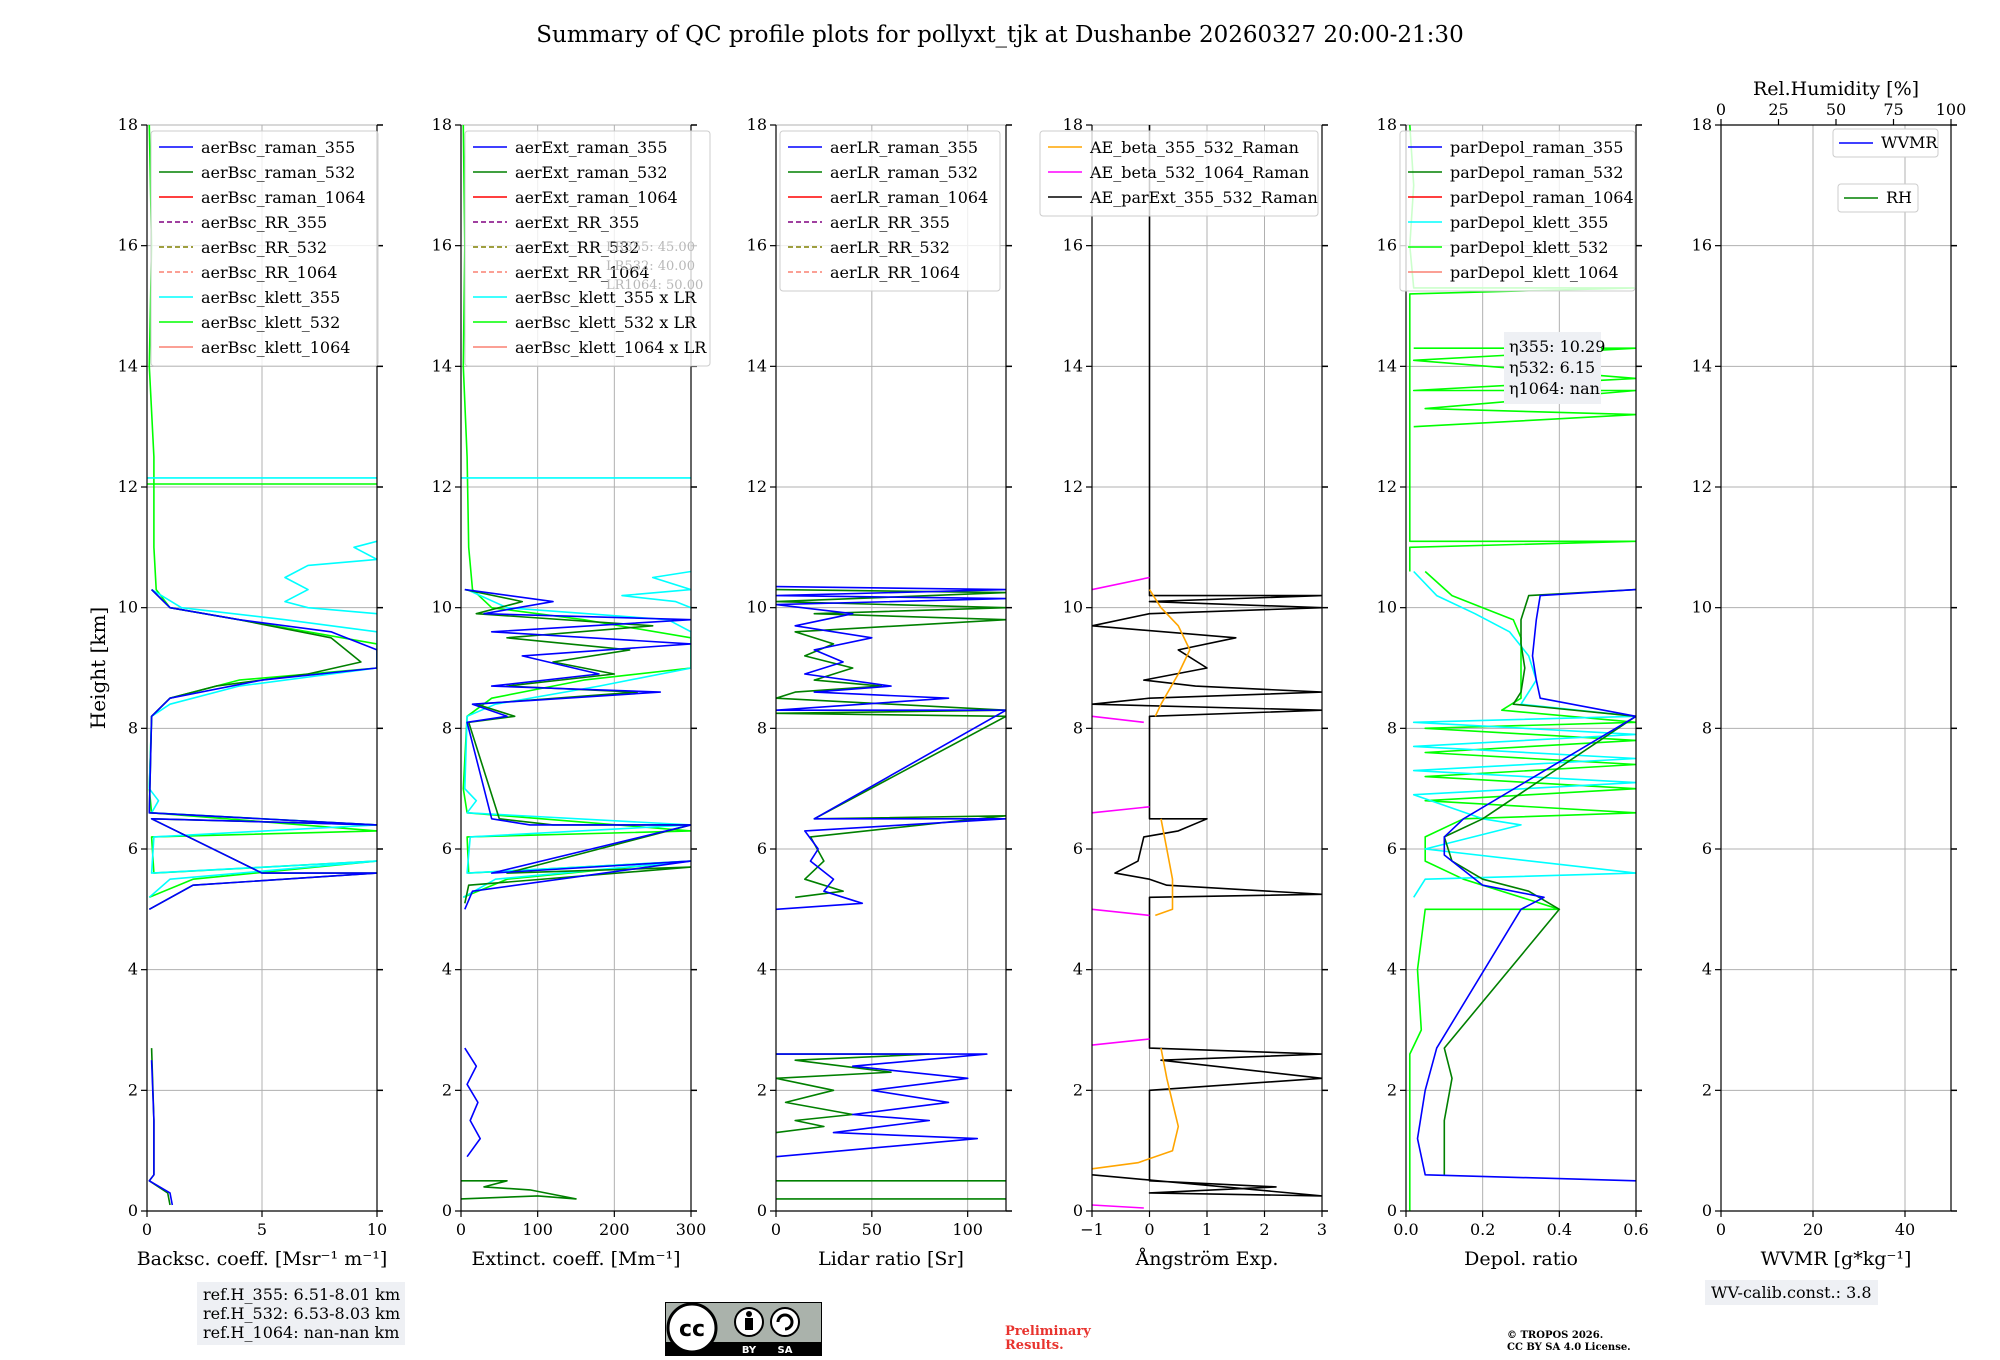 This screenshot has width=2000, height=1360. I want to click on legend-label-7: aerBsc_klett_532, so click(270, 322).